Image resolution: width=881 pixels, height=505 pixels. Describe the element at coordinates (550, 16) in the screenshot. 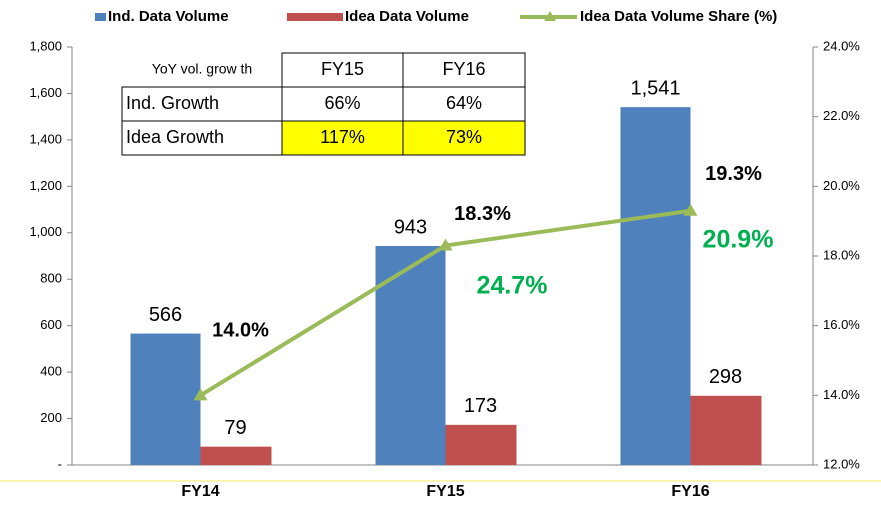

I see `legend-marker` at that location.